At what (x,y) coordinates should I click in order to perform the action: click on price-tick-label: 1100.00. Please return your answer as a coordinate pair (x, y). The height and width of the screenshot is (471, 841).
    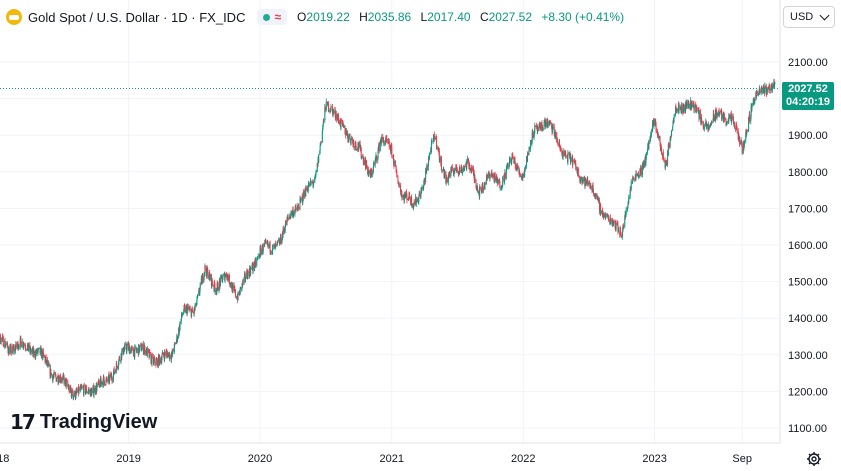
    Looking at the image, I should click on (807, 429).